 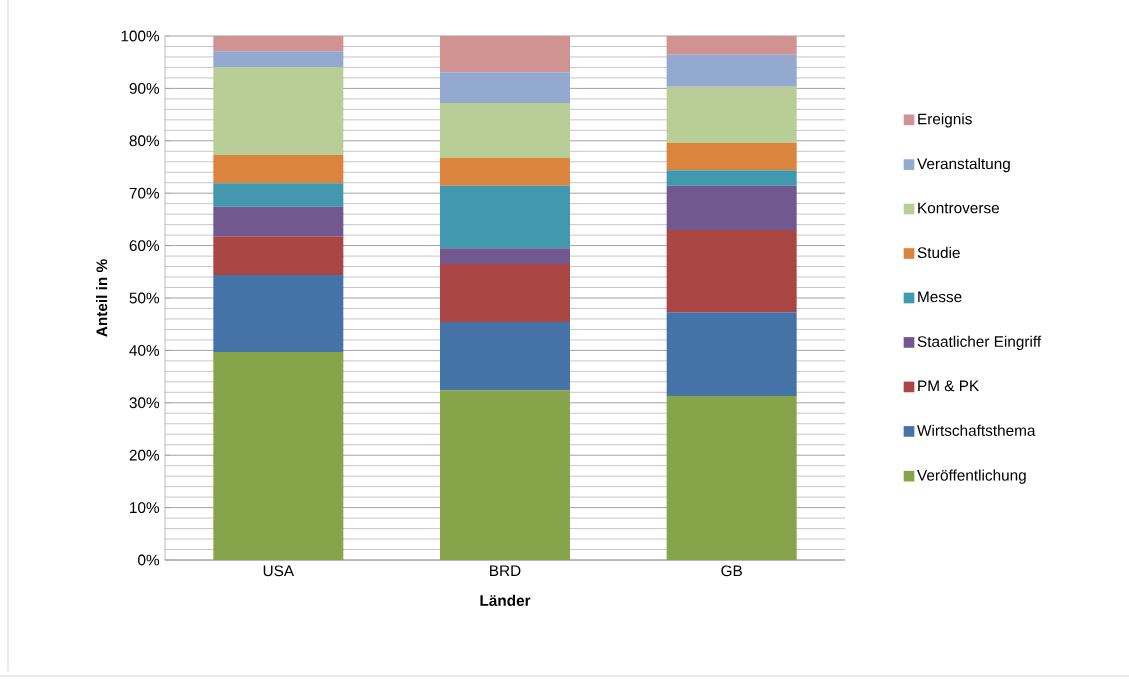 What do you see at coordinates (505, 570) in the screenshot?
I see `x-tick-label: BRD` at bounding box center [505, 570].